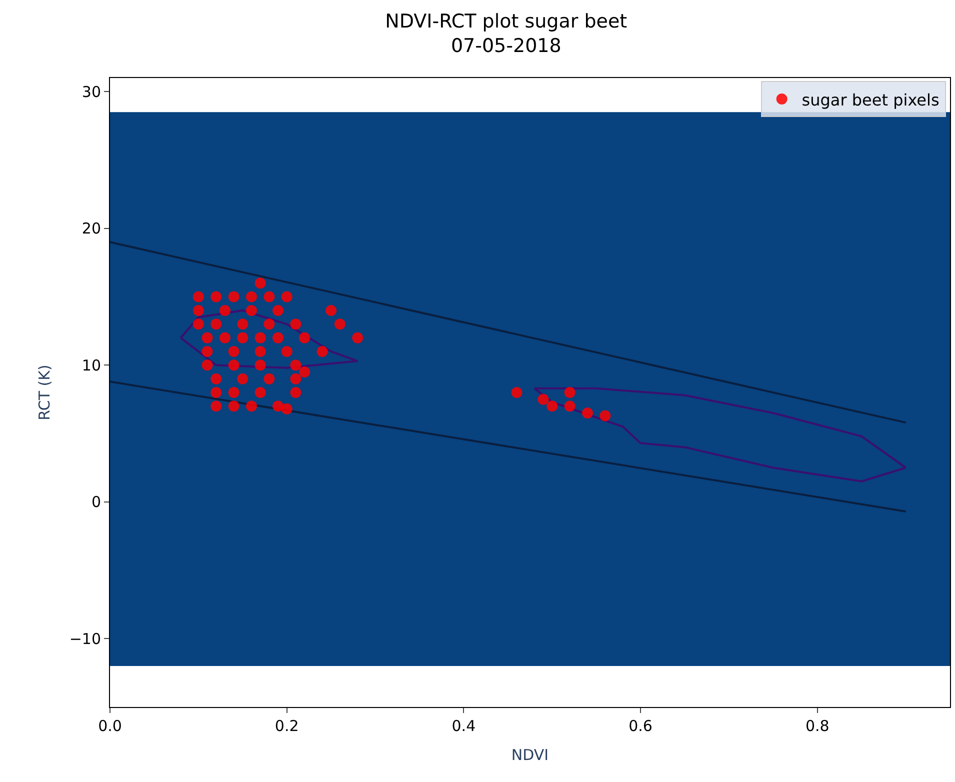 The height and width of the screenshot is (782, 955). Describe the element at coordinates (45, 392) in the screenshot. I see `y-axis-title: RCT (K)` at that location.